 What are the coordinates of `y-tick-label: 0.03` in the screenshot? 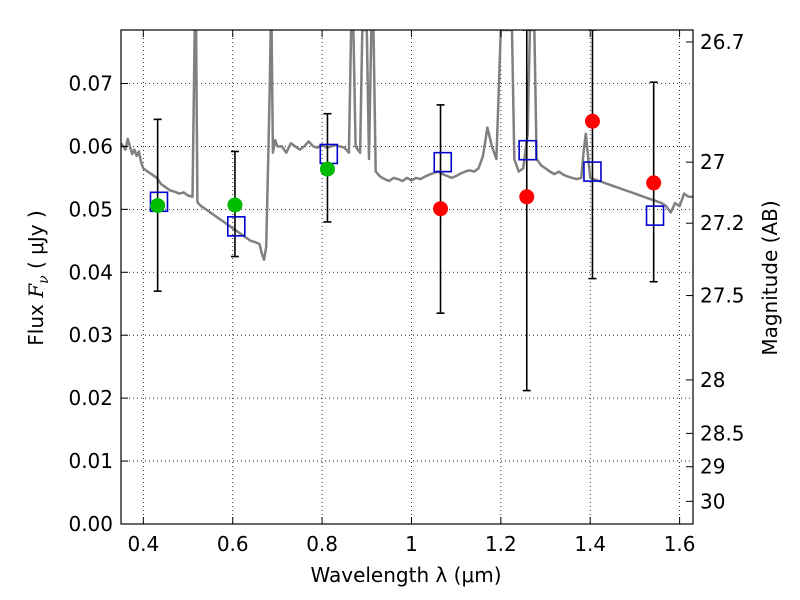 It's located at (90, 335).